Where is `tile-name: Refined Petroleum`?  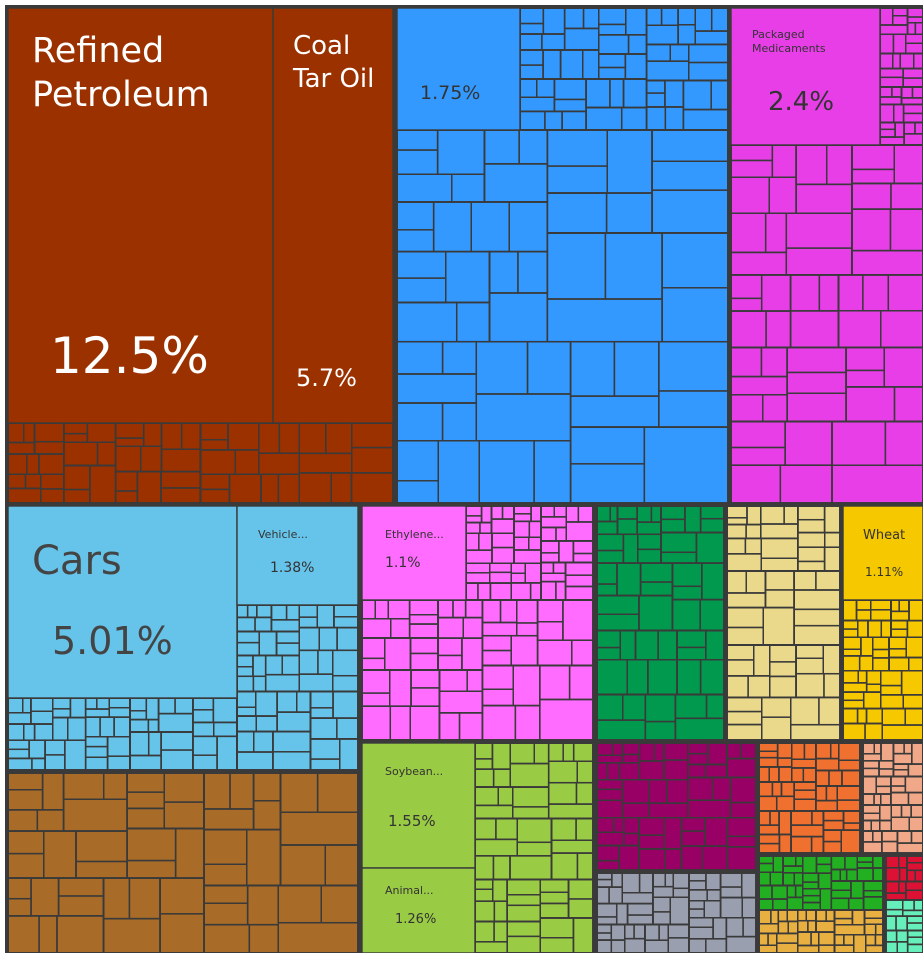 tile-name: Refined Petroleum is located at coordinates (121, 73).